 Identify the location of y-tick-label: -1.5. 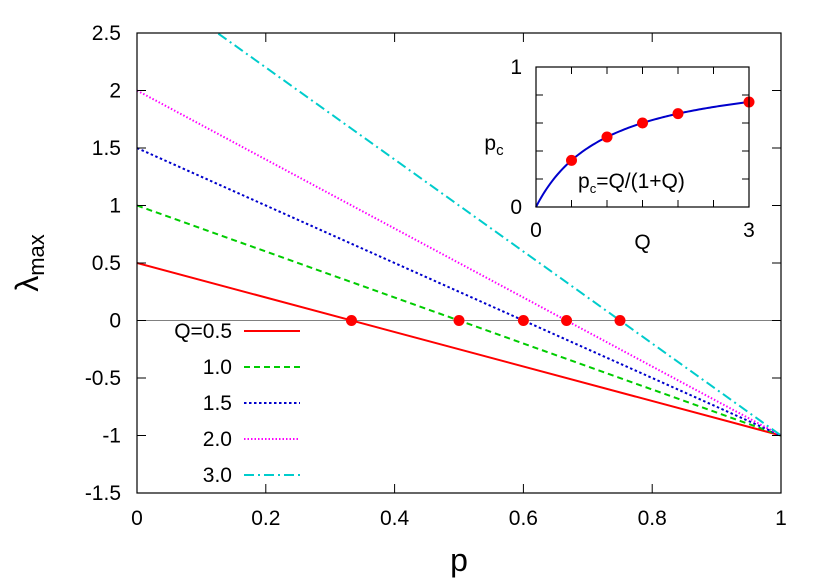
(103, 493).